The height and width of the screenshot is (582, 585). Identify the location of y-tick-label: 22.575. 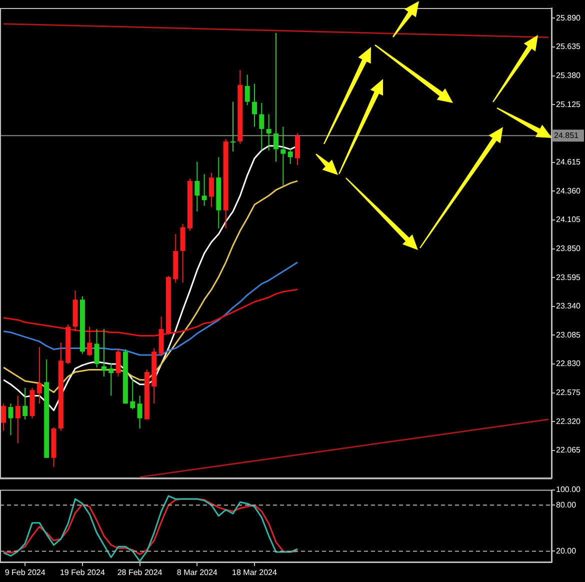
(569, 393).